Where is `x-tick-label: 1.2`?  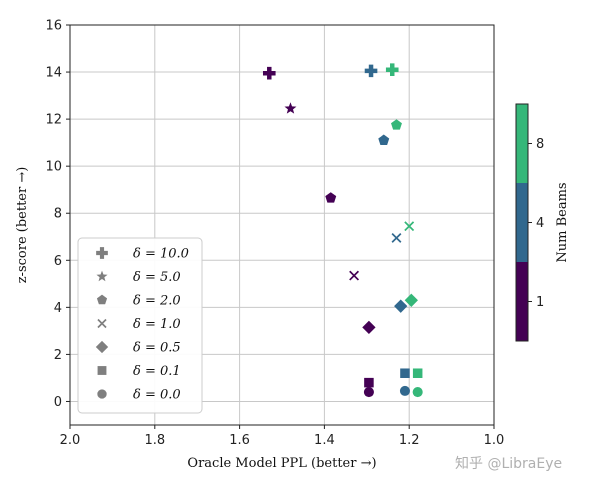
x-tick-label: 1.2 is located at coordinates (409, 440).